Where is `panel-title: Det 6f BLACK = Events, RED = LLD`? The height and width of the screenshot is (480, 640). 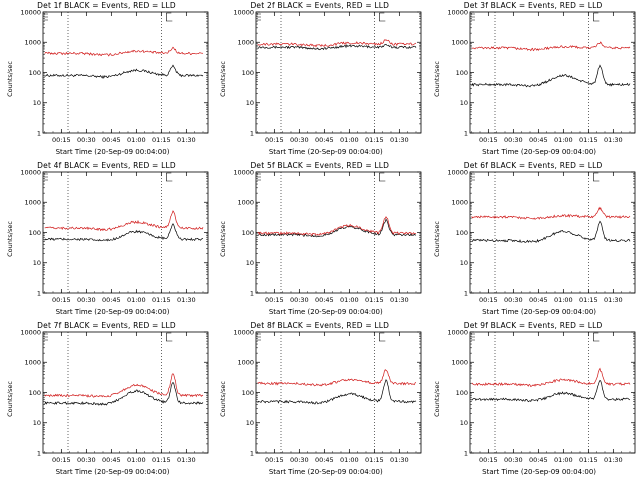 panel-title: Det 6f BLACK = Events, RED = LLD is located at coordinates (533, 165).